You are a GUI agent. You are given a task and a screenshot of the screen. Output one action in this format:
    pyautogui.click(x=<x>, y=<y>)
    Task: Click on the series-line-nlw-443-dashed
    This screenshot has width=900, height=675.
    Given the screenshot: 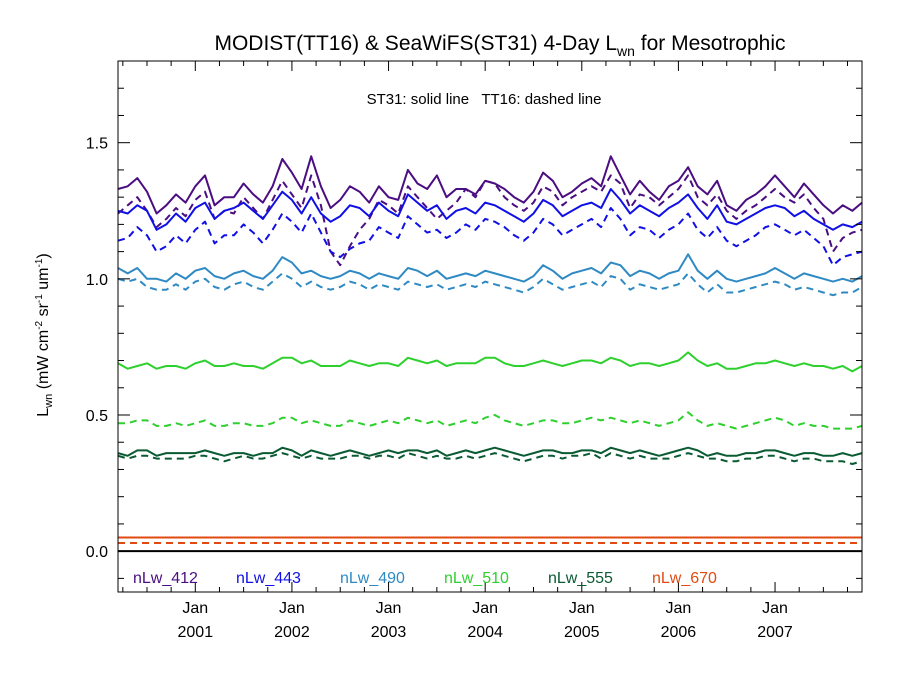 What is the action you would take?
    pyautogui.click(x=490, y=237)
    